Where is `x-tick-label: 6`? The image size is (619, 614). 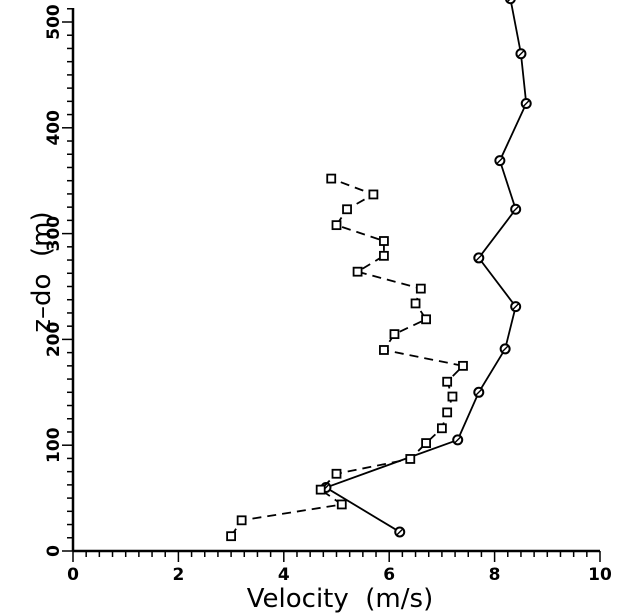
x-tick-label: 6 is located at coordinates (389, 575).